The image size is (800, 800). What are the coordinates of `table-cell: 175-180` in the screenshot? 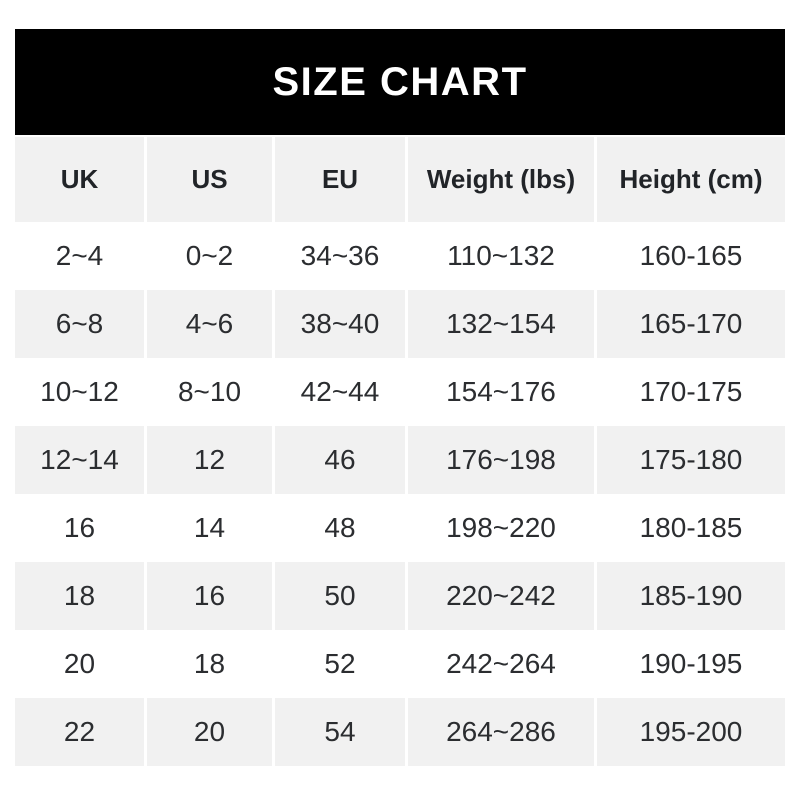 It's located at (691, 460).